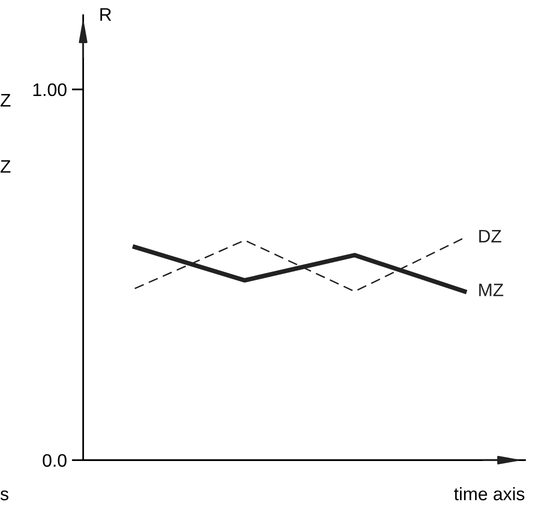  I want to click on series-label: MZ, so click(491, 290).